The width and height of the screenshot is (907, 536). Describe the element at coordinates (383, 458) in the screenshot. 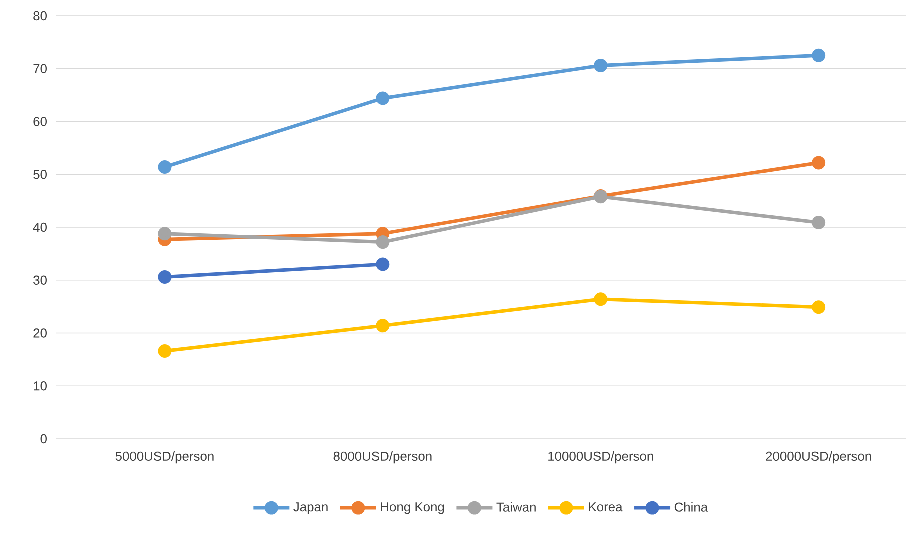

I see `x-tick-label: 8000USD/person` at that location.